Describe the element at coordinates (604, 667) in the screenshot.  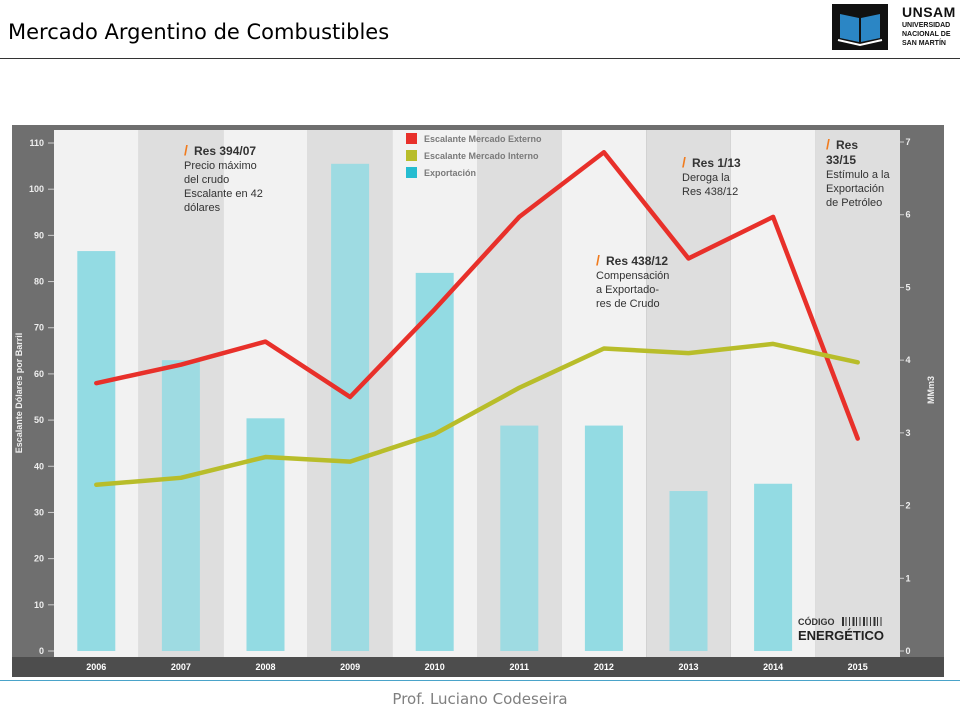
I see `x-tick-label: 2012` at that location.